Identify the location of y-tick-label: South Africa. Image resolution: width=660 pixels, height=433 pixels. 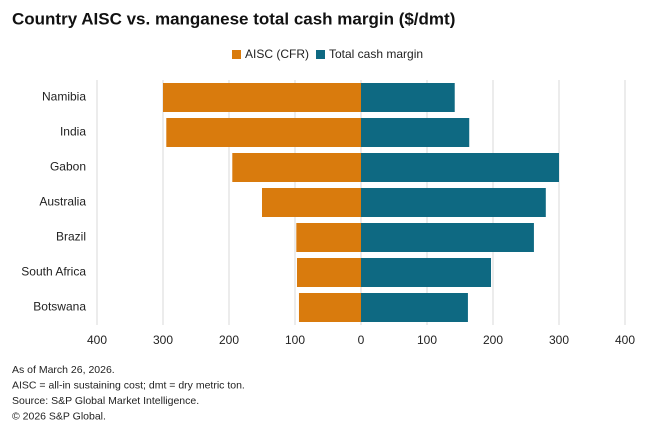
(53, 272).